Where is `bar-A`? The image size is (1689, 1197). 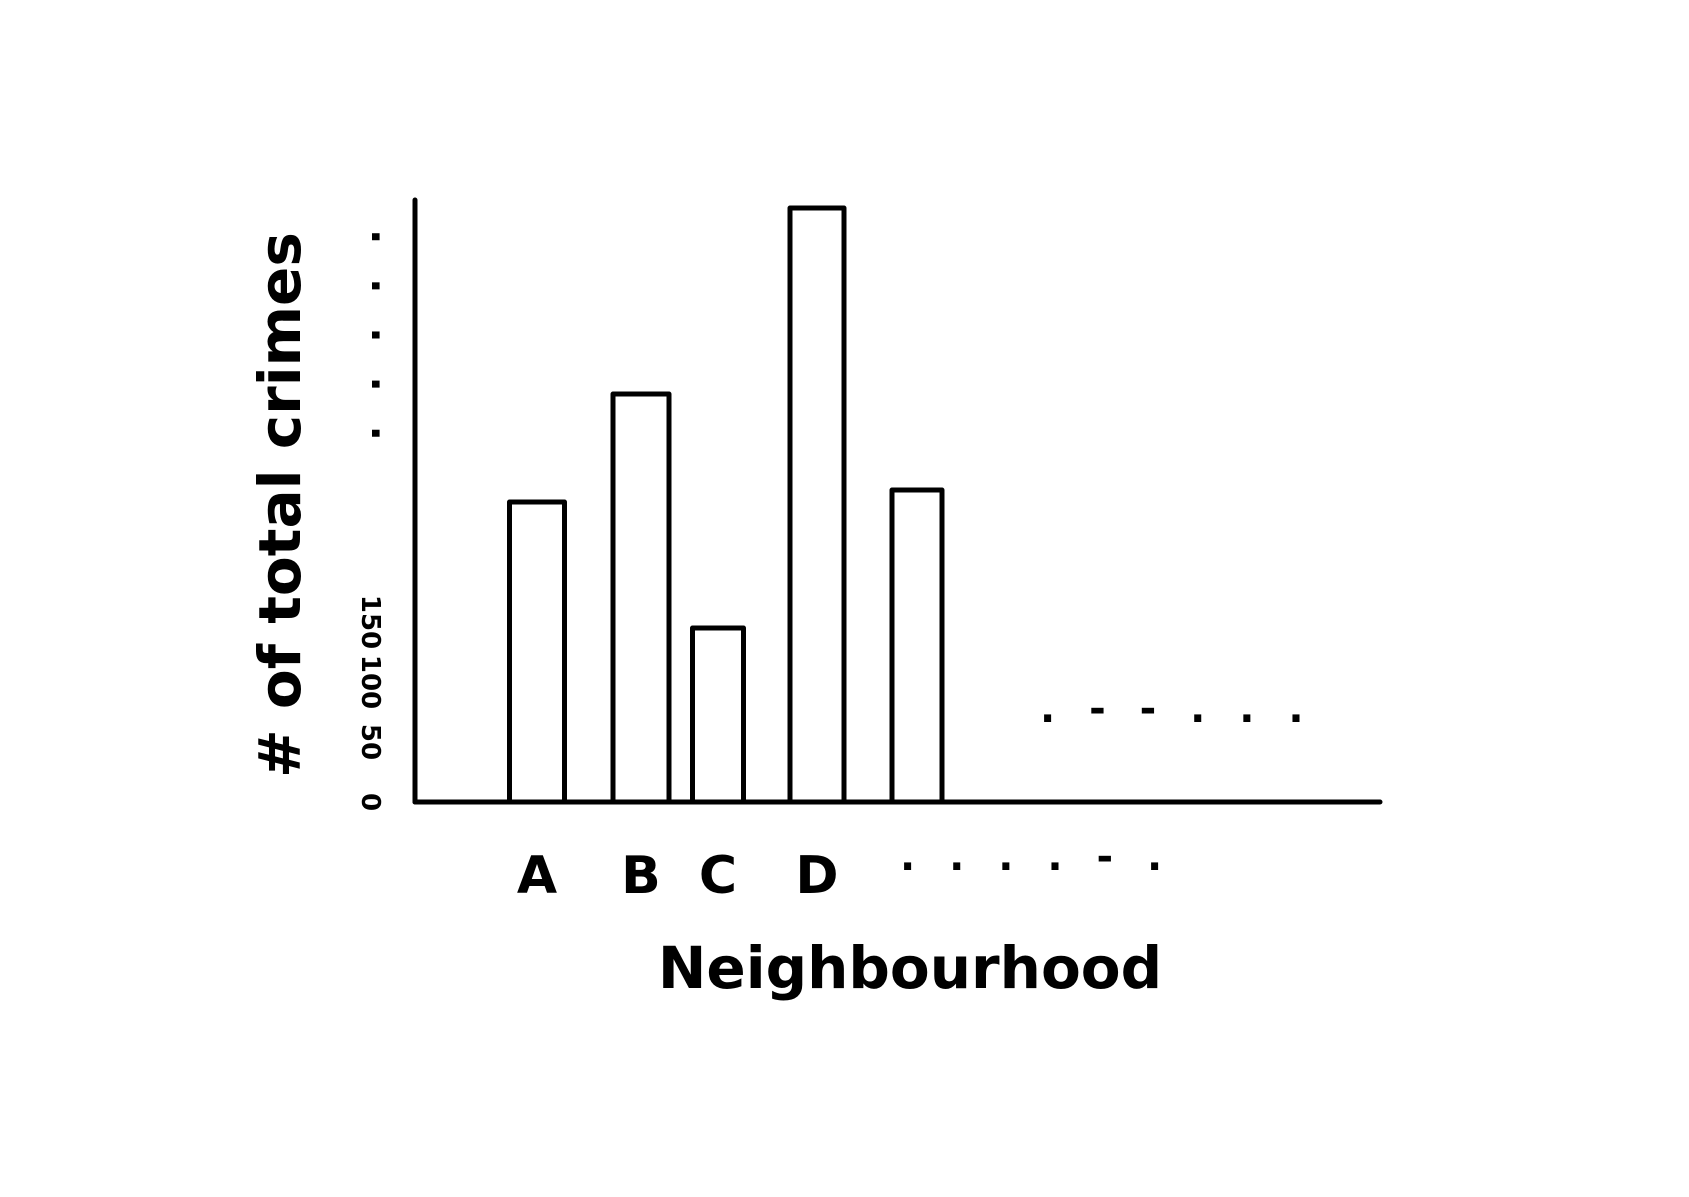
bar-A is located at coordinates (537, 652).